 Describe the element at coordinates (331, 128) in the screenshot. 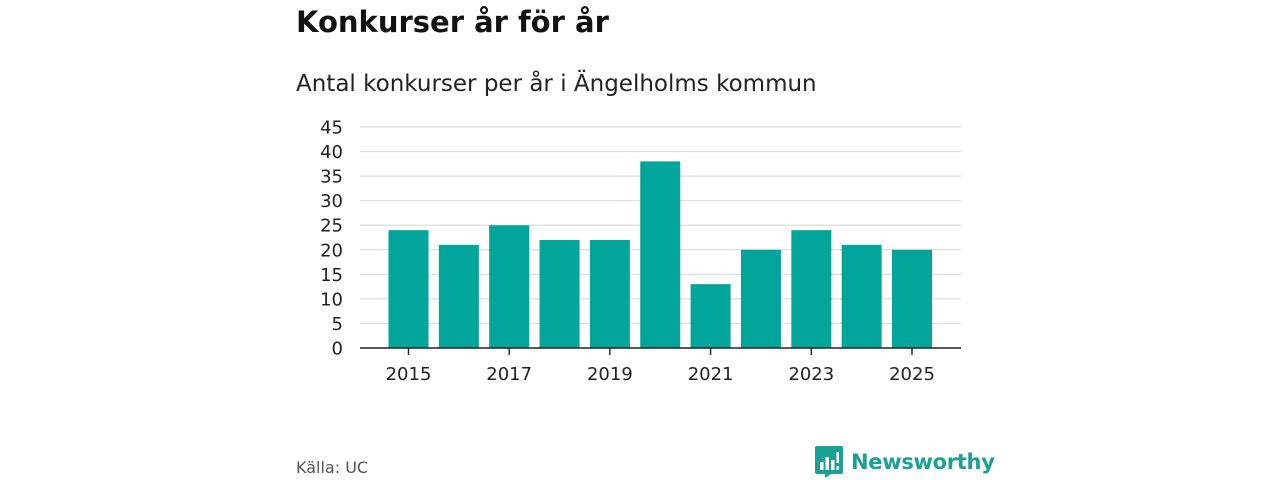

I see `y-tick-label: 45` at that location.